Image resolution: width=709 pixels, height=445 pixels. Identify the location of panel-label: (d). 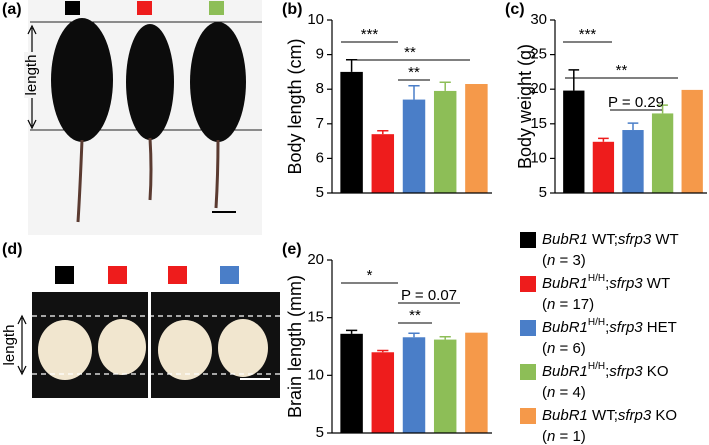
(12, 249).